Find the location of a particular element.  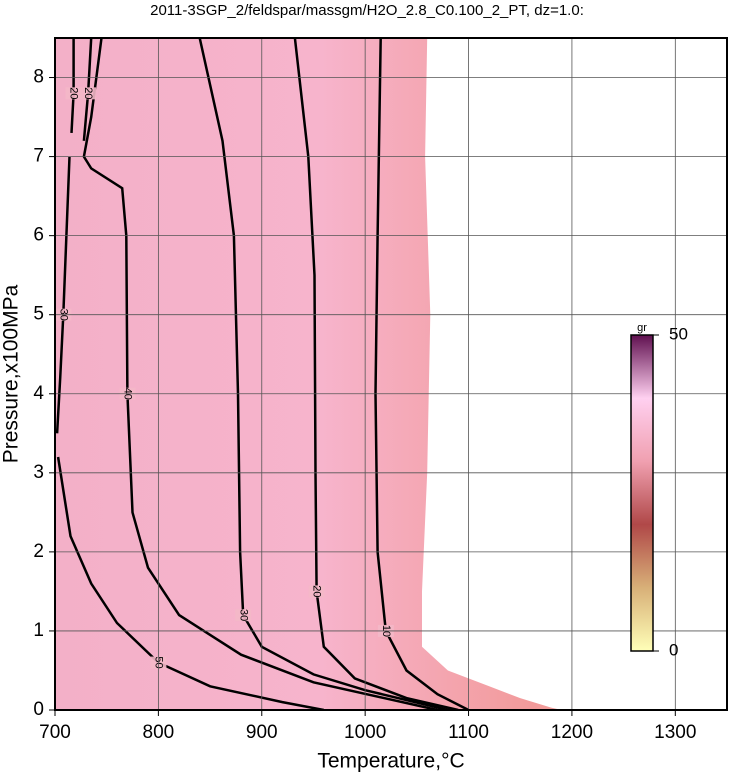

y-tick-label: 0 is located at coordinates (38, 709).